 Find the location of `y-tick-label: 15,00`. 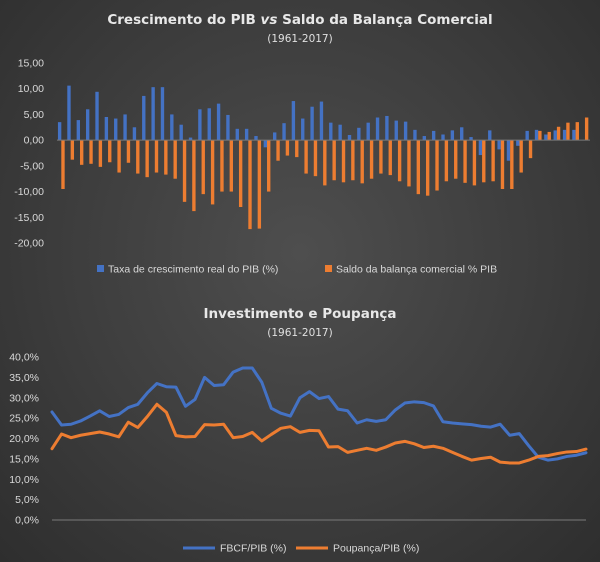

y-tick-label: 15,00 is located at coordinates (31, 64).